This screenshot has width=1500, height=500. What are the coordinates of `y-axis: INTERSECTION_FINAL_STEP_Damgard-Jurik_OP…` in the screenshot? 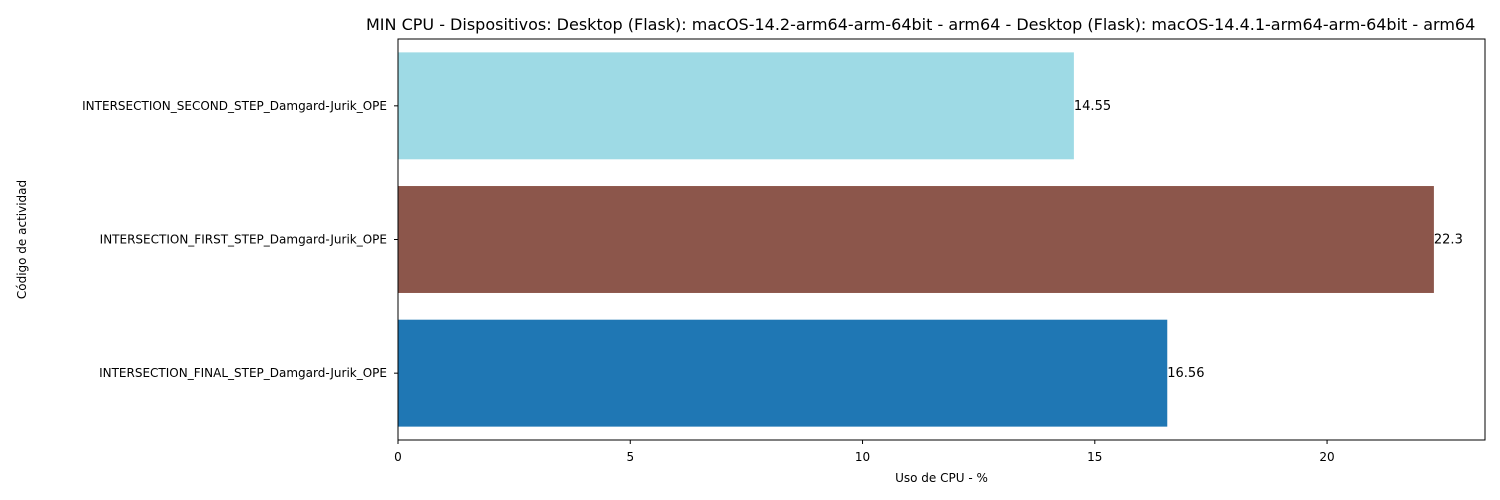 It's located at (240, 239).